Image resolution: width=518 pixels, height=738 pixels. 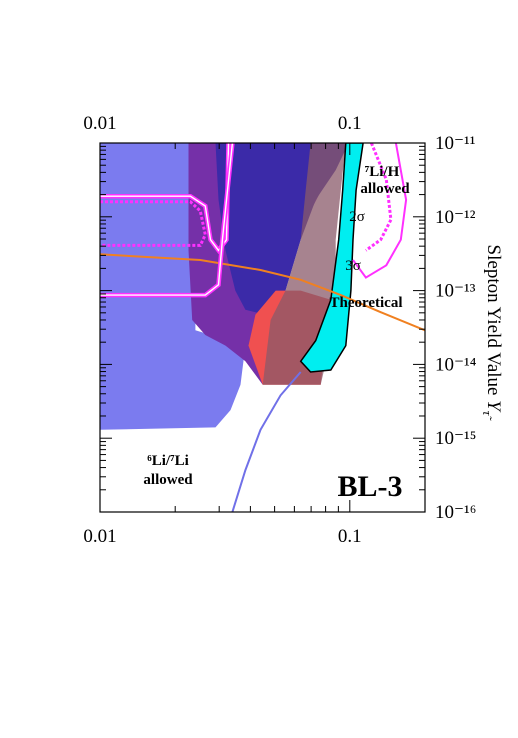 What do you see at coordinates (455, 291) in the screenshot?
I see `y-tick-label: 10⁻¹³` at bounding box center [455, 291].